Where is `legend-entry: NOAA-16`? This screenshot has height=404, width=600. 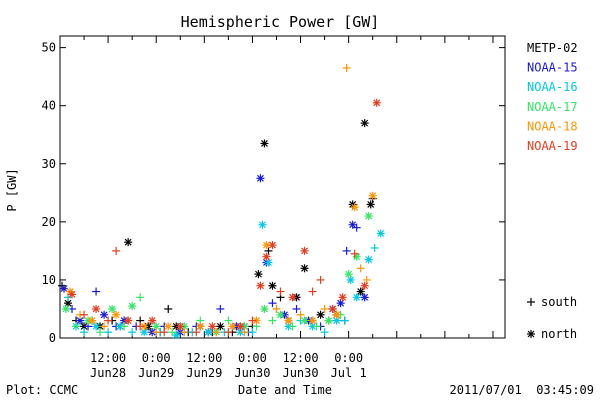
legend-entry: NOAA-16 is located at coordinates (552, 87).